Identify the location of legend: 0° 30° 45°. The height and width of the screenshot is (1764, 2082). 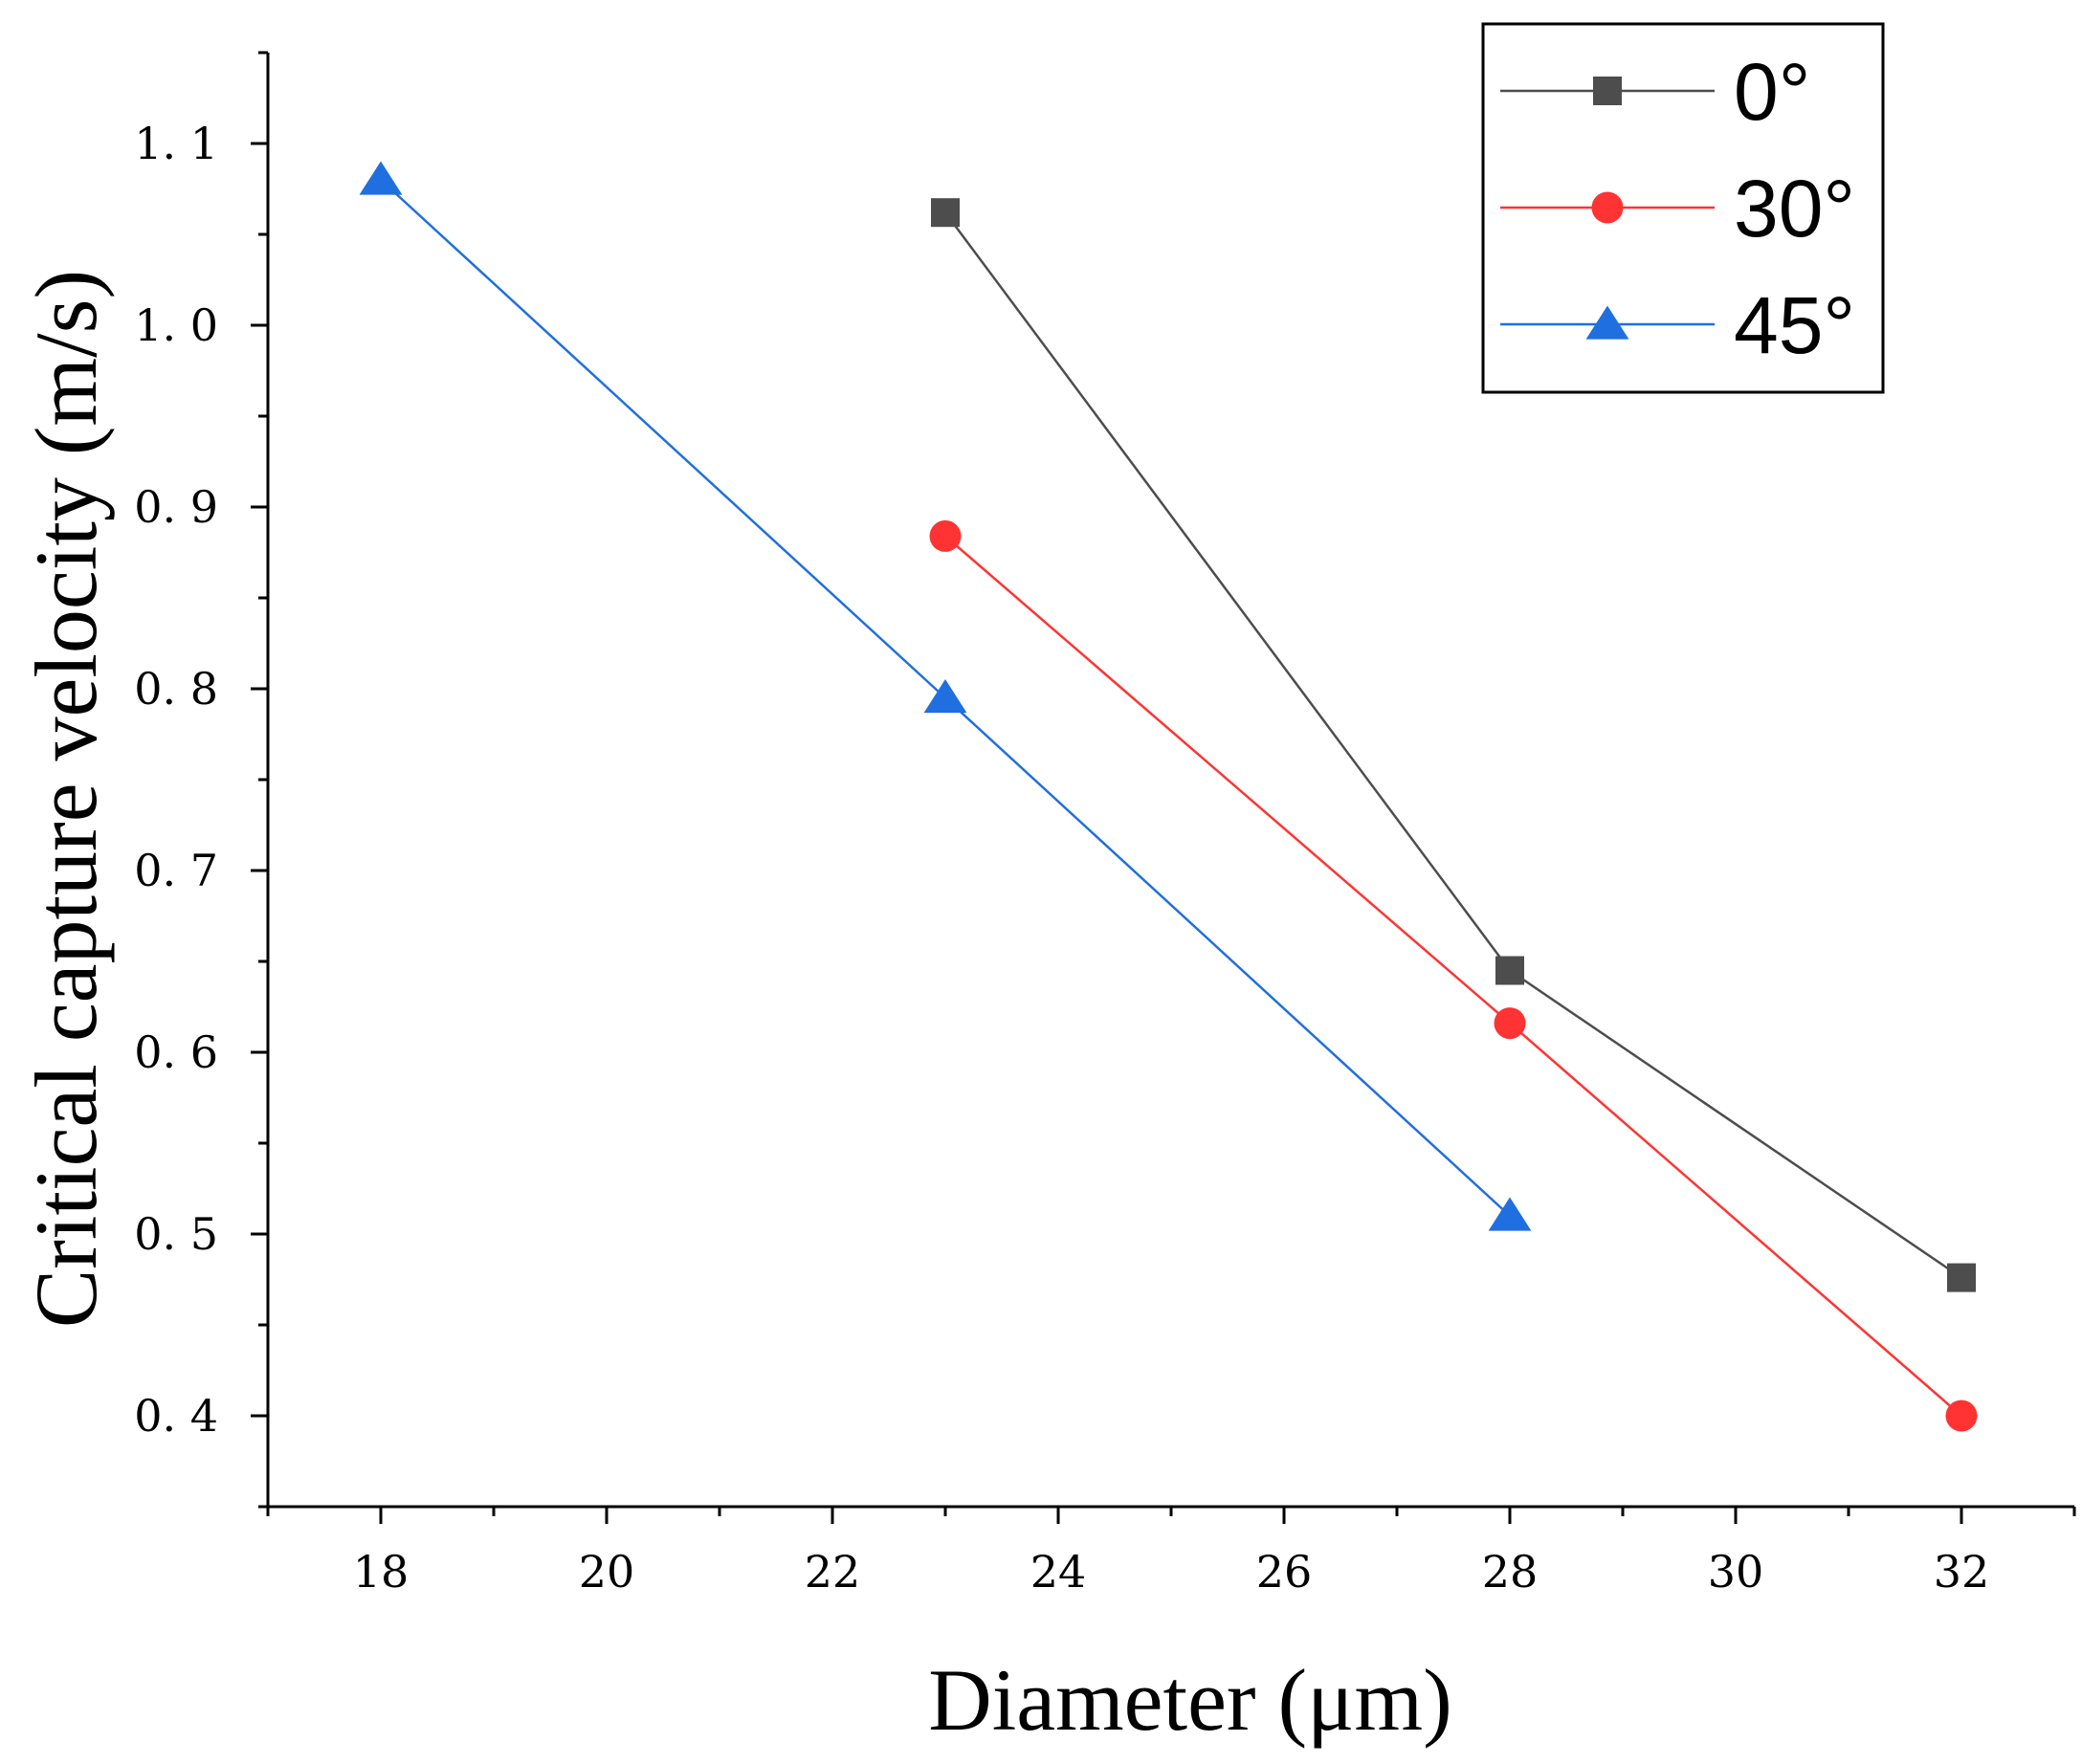
(1683, 208).